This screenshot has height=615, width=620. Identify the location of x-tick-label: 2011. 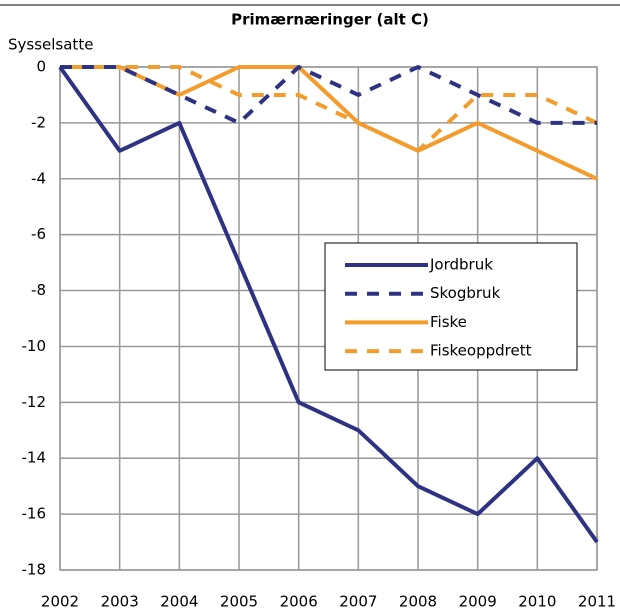
(597, 602).